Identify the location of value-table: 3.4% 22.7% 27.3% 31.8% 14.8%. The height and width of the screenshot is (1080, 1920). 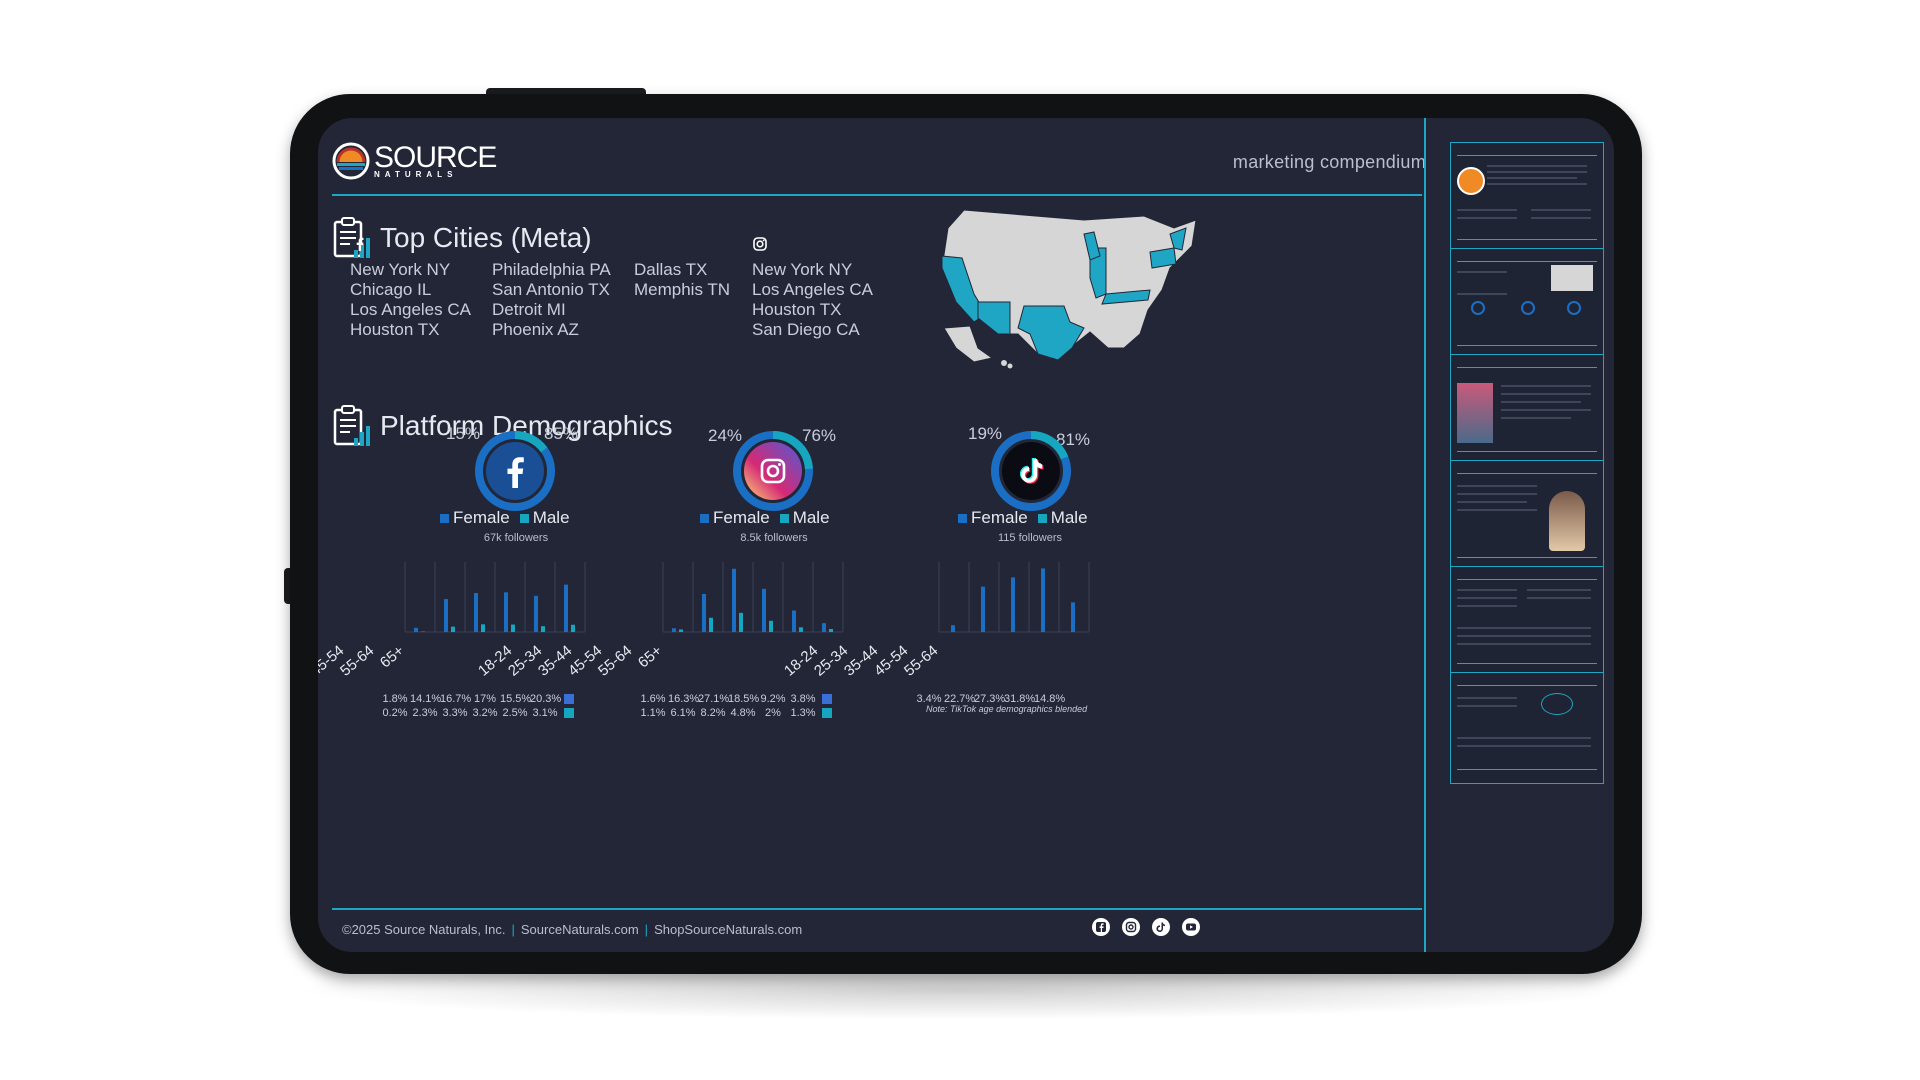
(990, 699).